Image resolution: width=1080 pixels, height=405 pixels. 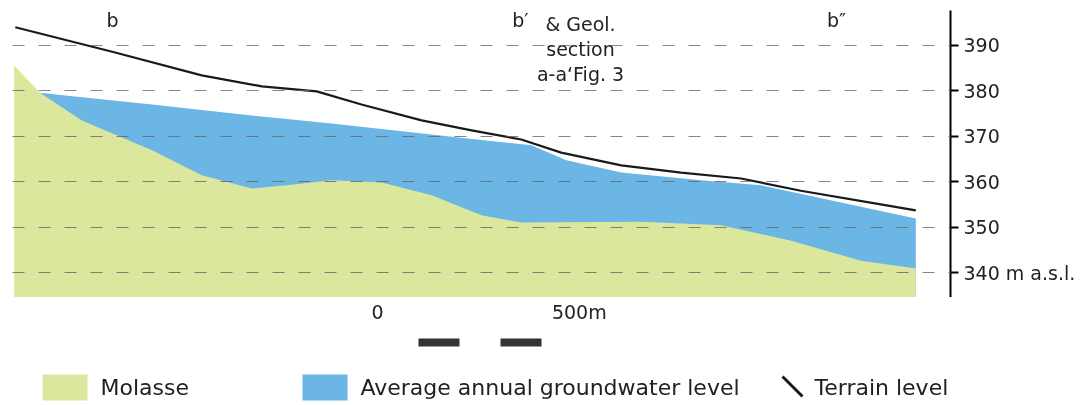 I want to click on y-tick-label: 360, so click(x=981, y=181).